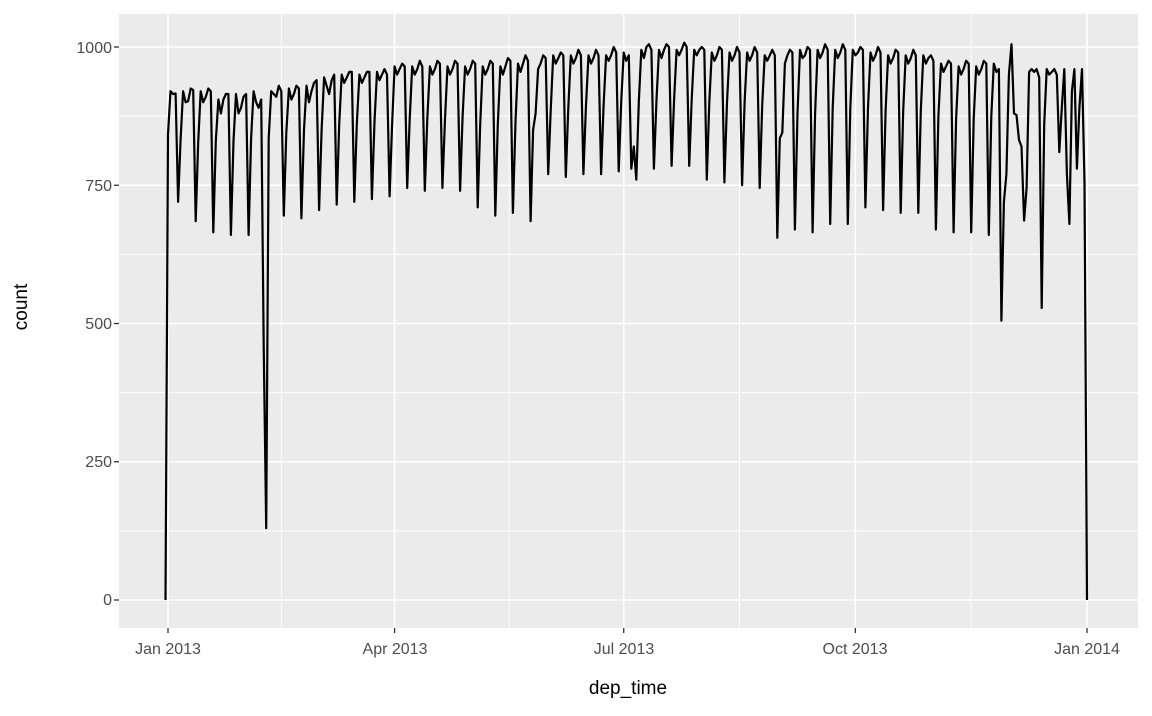  Describe the element at coordinates (94, 48) in the screenshot. I see `y-tick-label-1000: 1000` at that location.